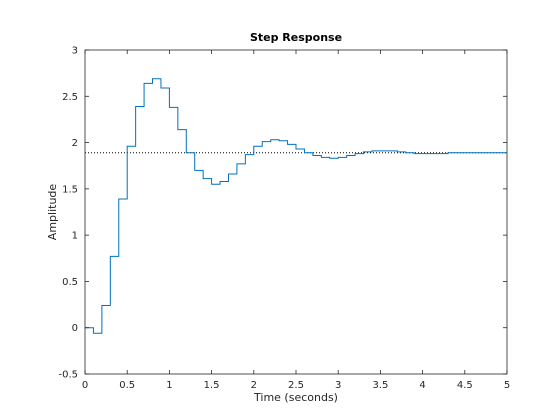 The width and height of the screenshot is (560, 420). What do you see at coordinates (254, 385) in the screenshot?
I see `x-tick-label: 2` at bounding box center [254, 385].